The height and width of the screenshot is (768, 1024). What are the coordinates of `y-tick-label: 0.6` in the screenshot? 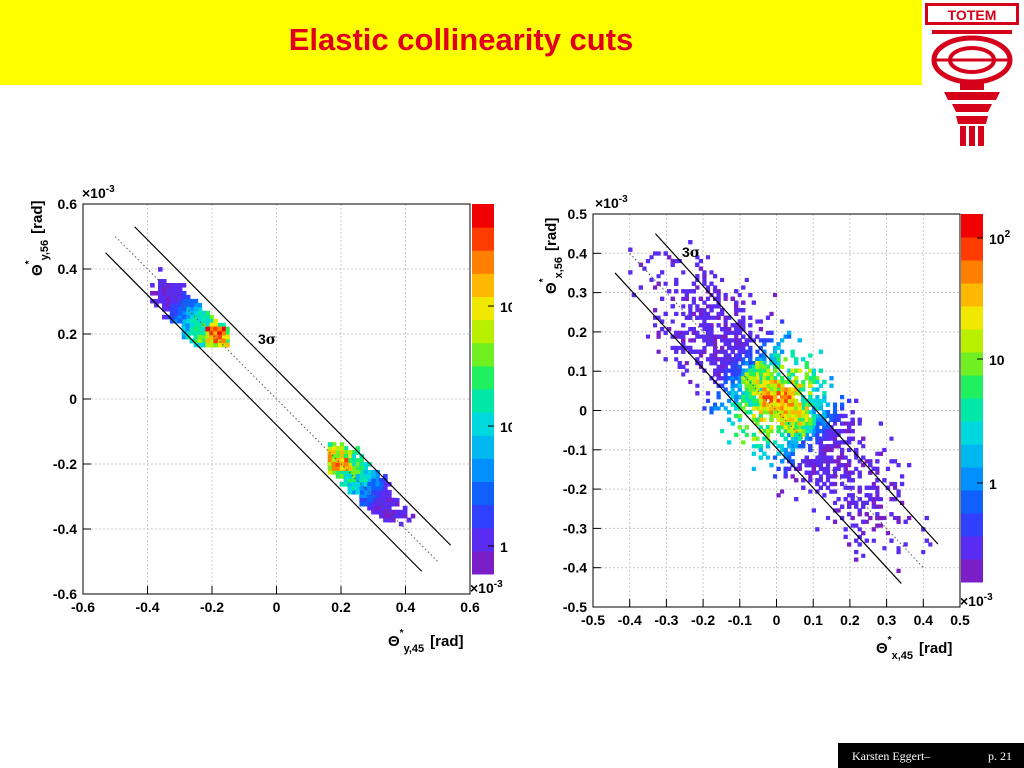 It's located at (68, 204).